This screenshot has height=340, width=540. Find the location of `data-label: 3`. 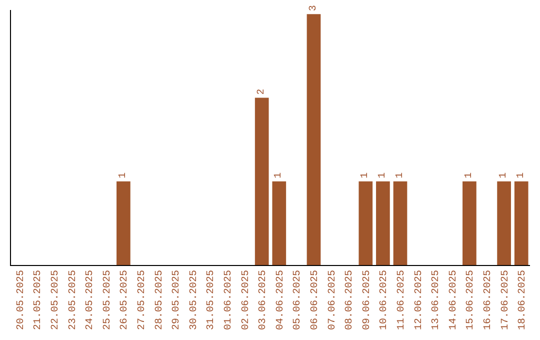

data-label: 3 is located at coordinates (314, 8).